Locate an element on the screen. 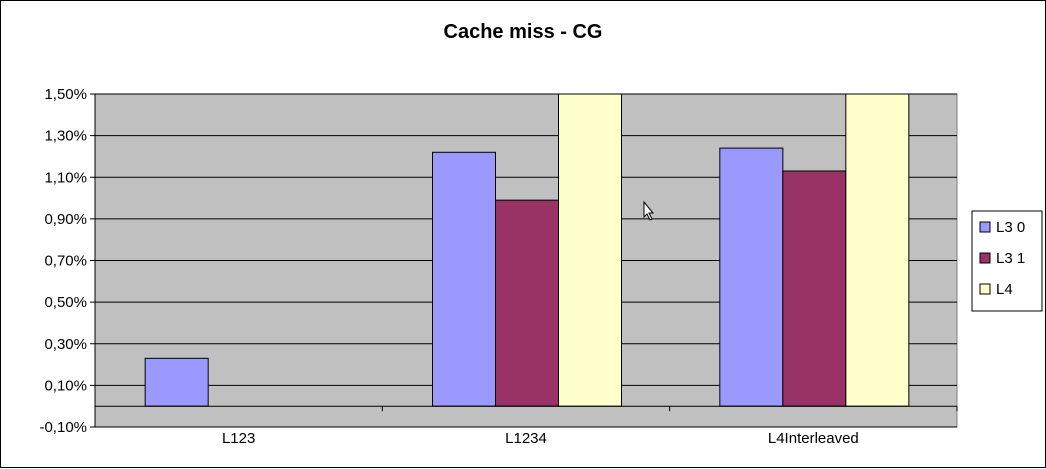  legend-label: L3 1 is located at coordinates (1010, 258).